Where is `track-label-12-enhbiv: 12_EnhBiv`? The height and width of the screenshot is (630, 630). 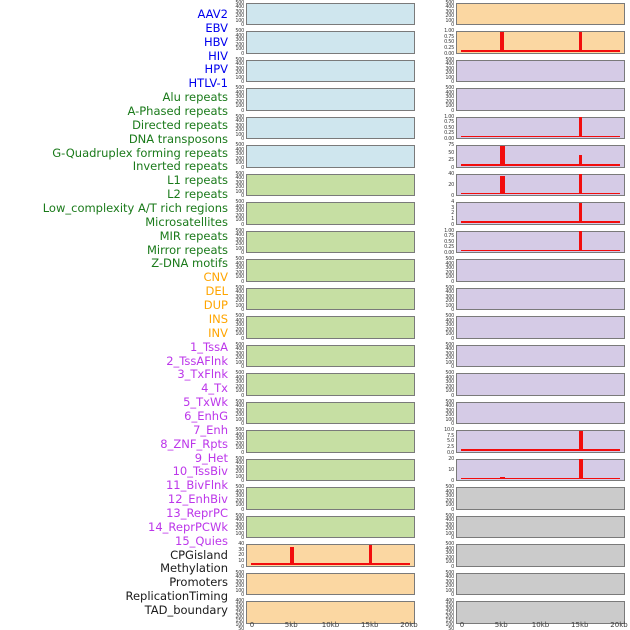 track-label-12-enhbiv: 12_EnhBiv is located at coordinates (197, 499).